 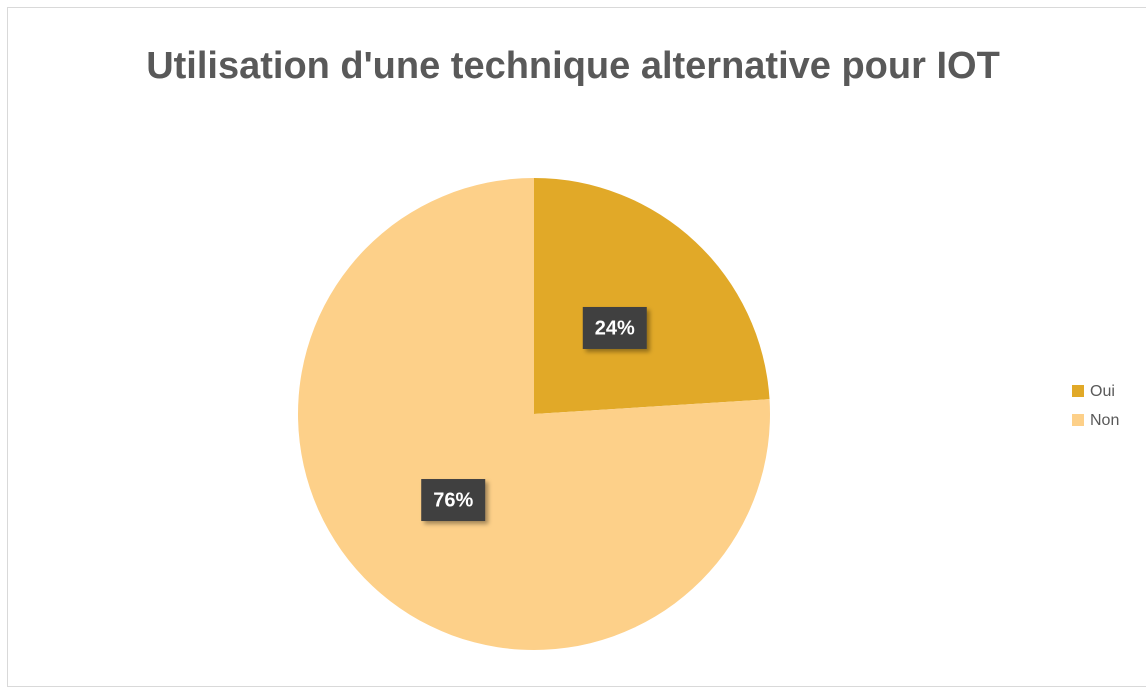 I want to click on legend-label: Non, so click(x=1104, y=420).